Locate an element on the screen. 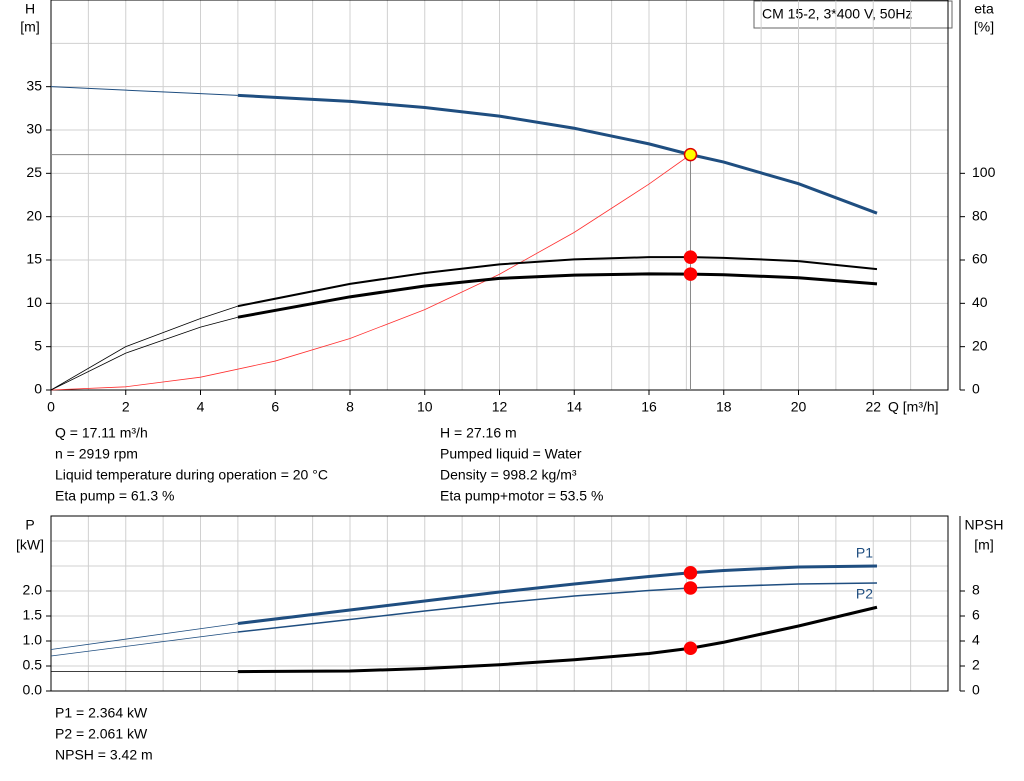 This screenshot has width=1024, height=781. y-tick-label: 0 is located at coordinates (38, 389).